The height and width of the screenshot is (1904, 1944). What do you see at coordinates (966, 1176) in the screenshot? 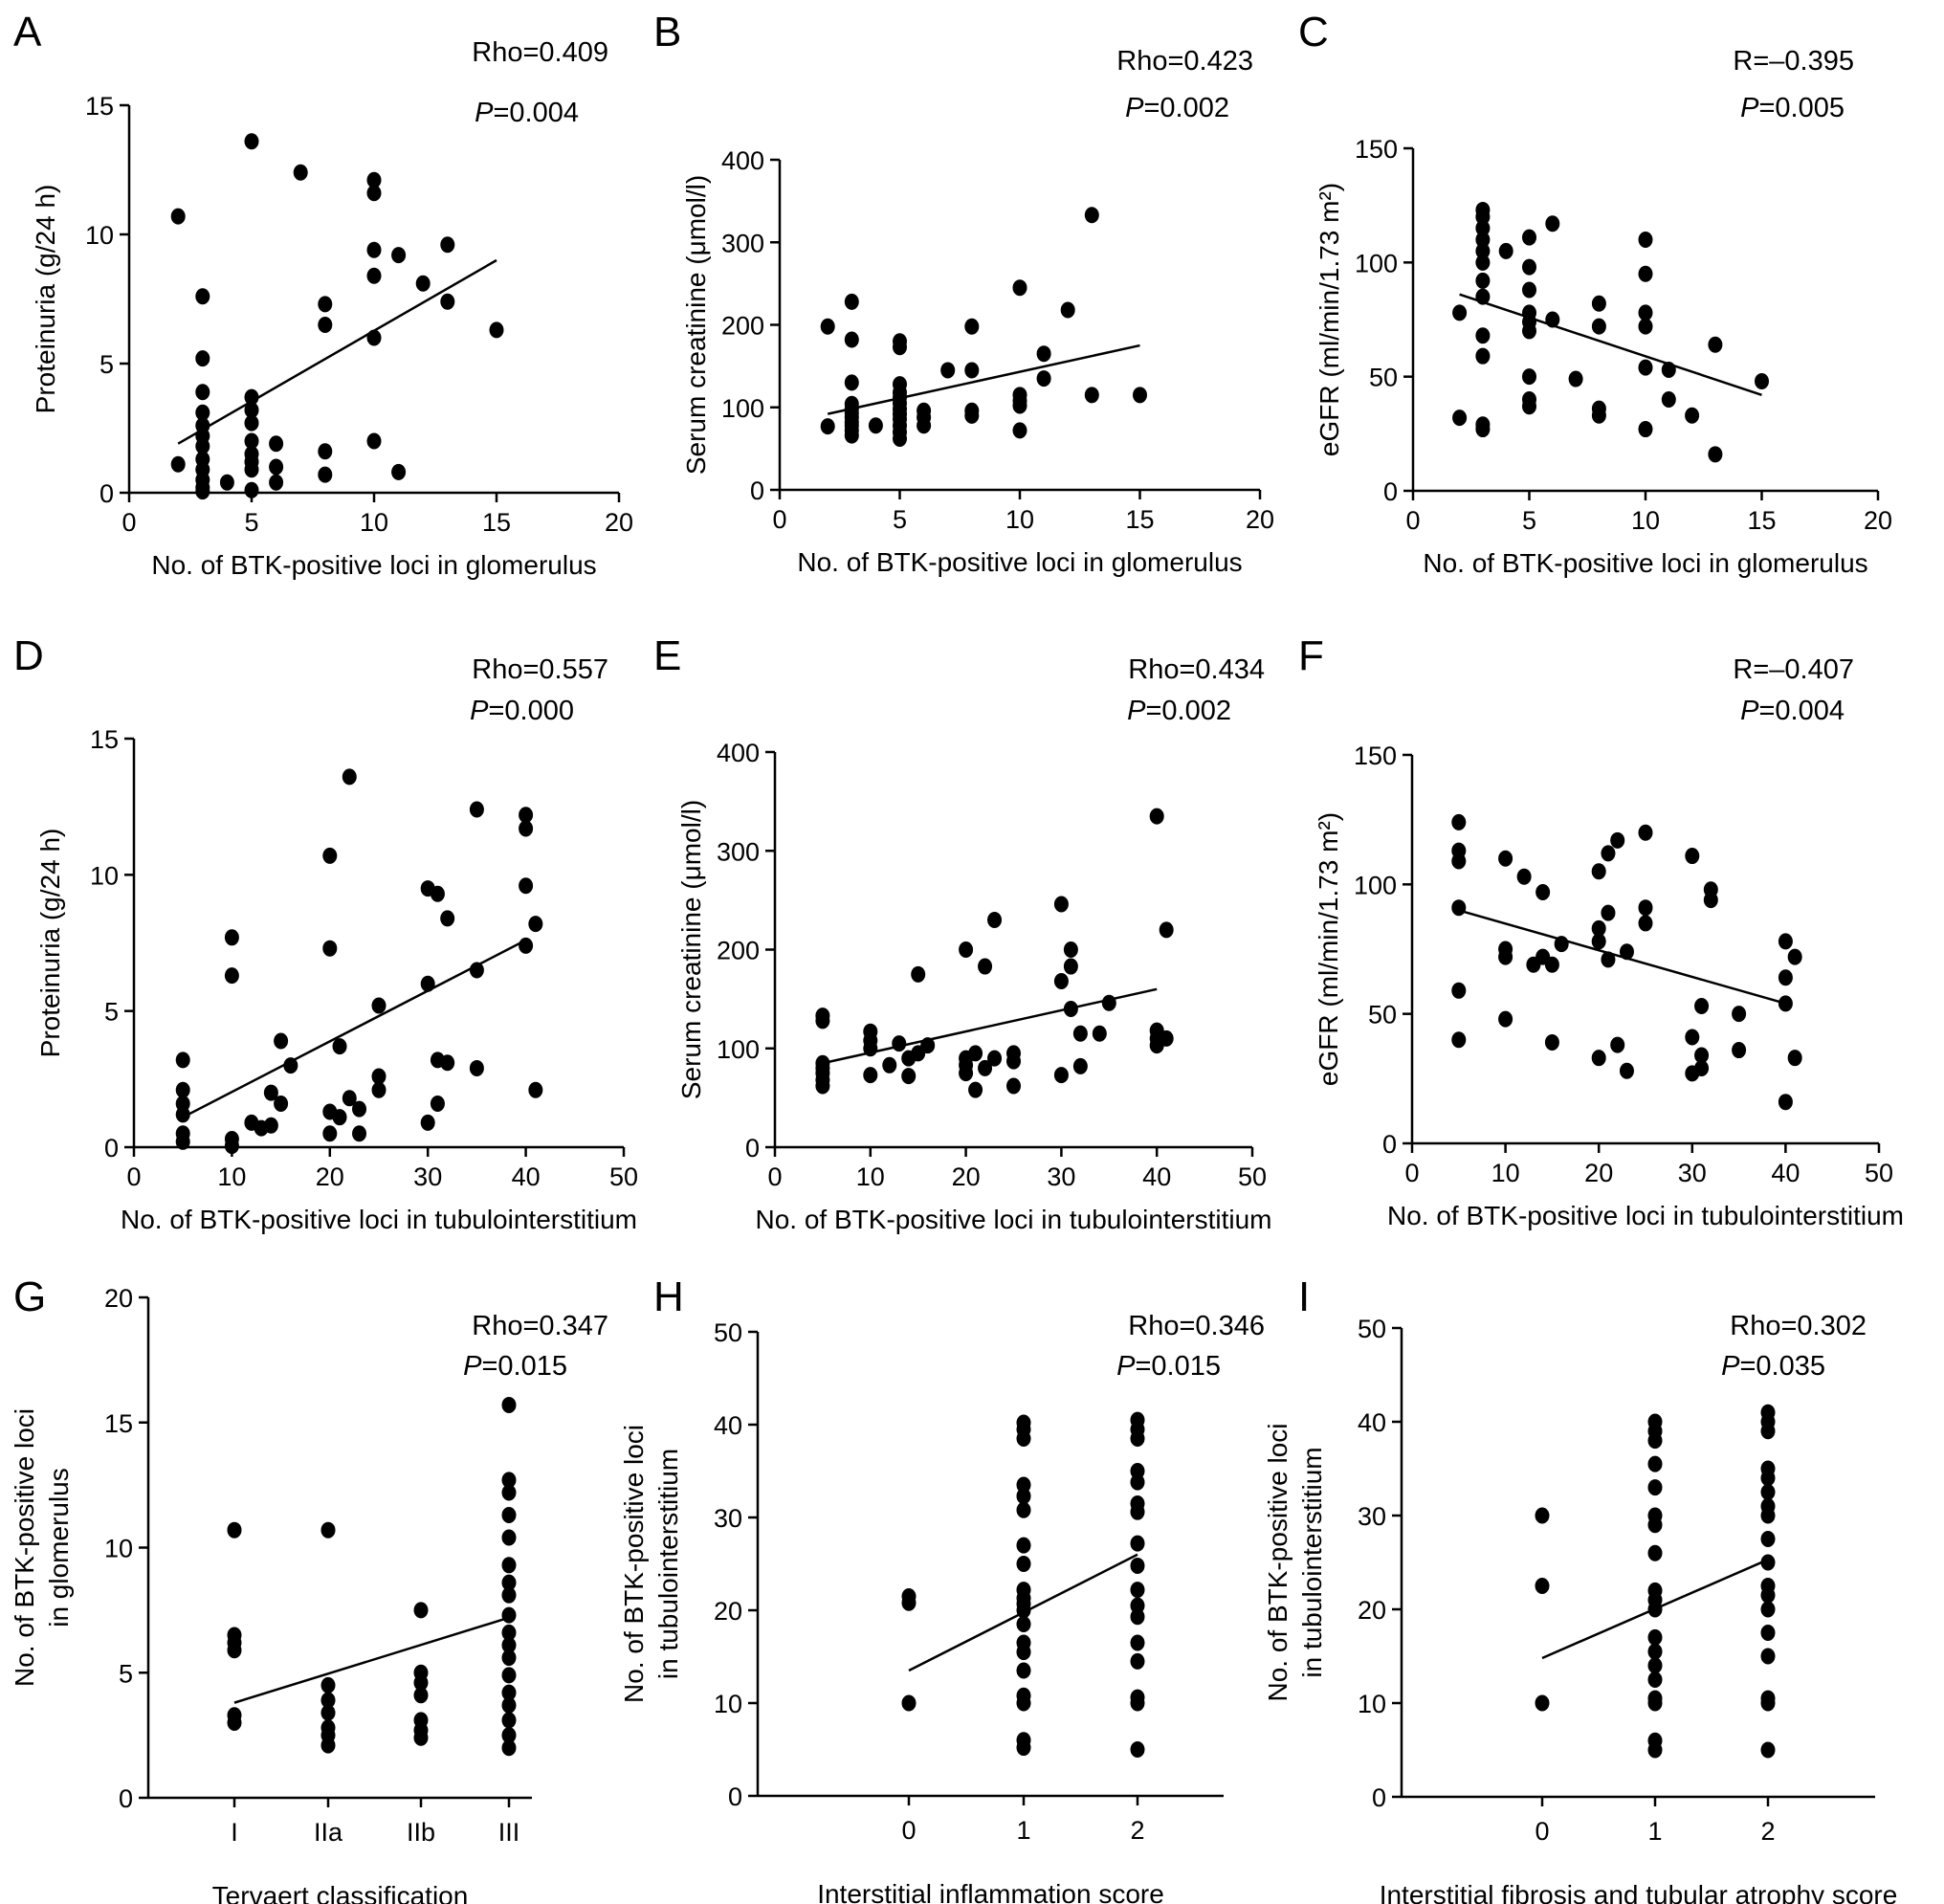
I see `x-tick-label: 20` at bounding box center [966, 1176].